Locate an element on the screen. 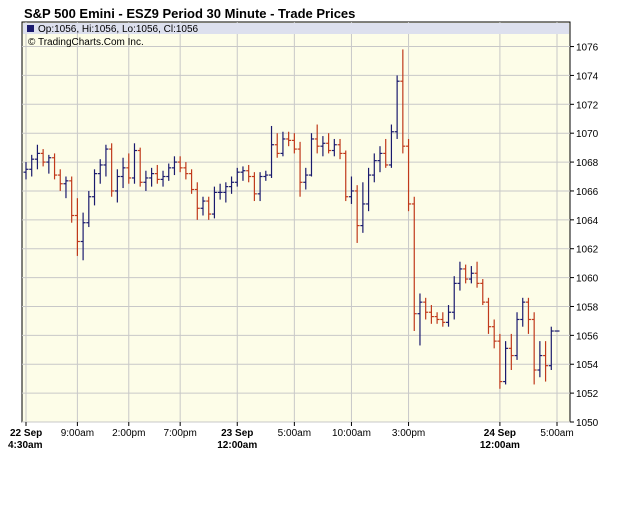 The height and width of the screenshot is (512, 640). y-tick-label: 1054 is located at coordinates (587, 365).